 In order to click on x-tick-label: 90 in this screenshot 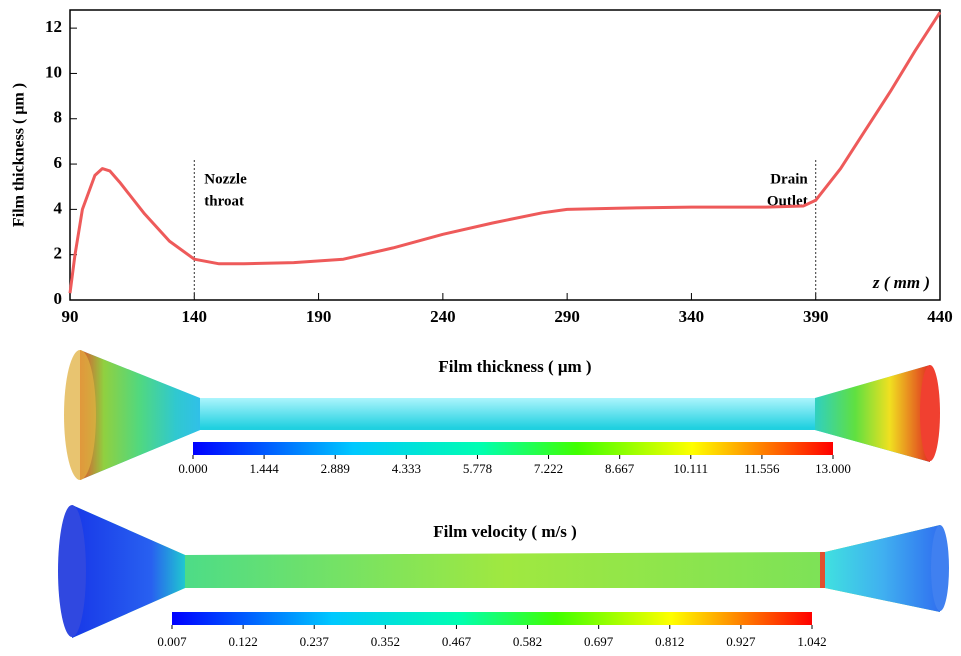, I will do `click(70, 316)`.